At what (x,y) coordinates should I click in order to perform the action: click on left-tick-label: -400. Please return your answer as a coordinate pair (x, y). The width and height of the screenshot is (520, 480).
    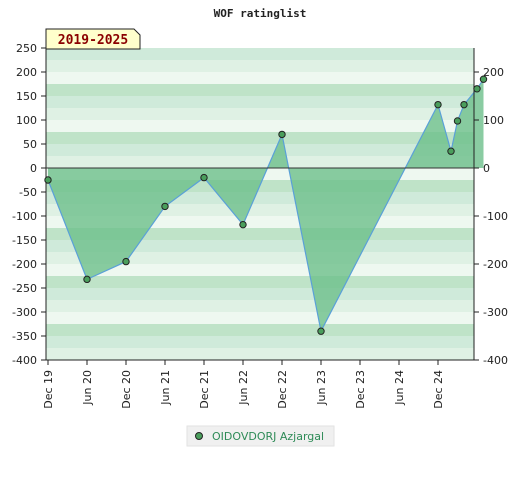
    Looking at the image, I should click on (24, 360).